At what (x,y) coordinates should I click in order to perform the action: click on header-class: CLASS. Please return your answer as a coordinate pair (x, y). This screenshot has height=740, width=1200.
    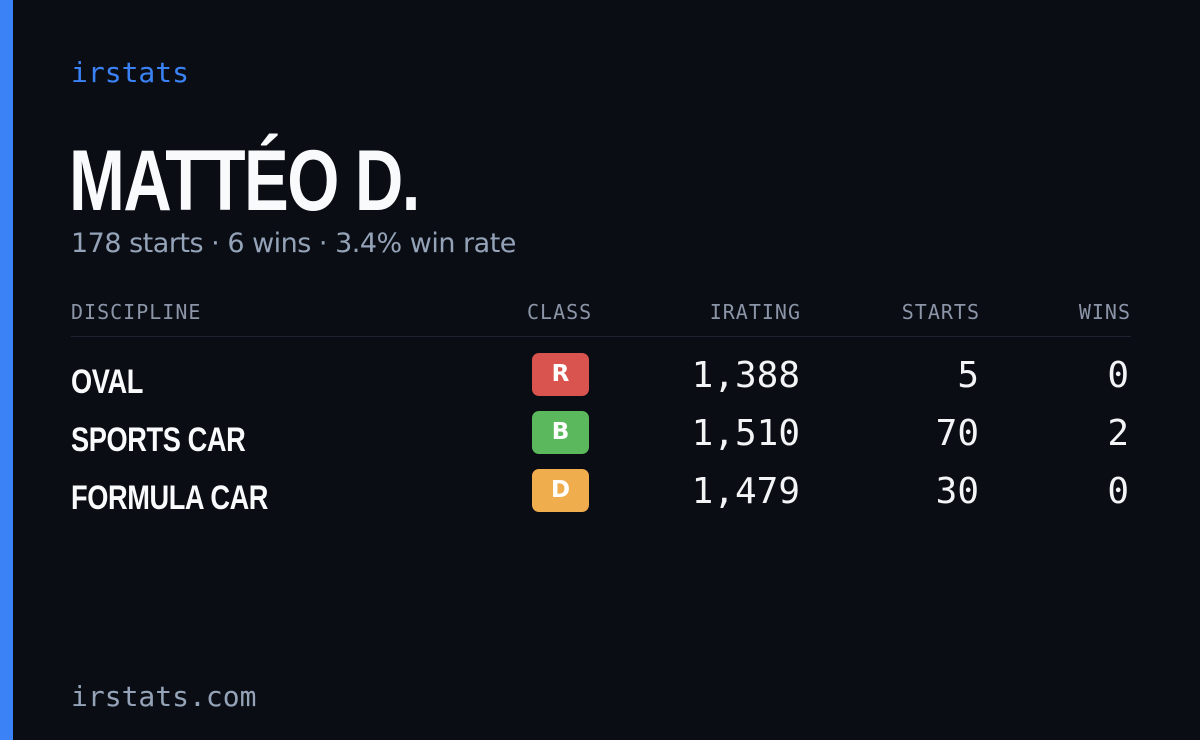
    Looking at the image, I should click on (560, 312).